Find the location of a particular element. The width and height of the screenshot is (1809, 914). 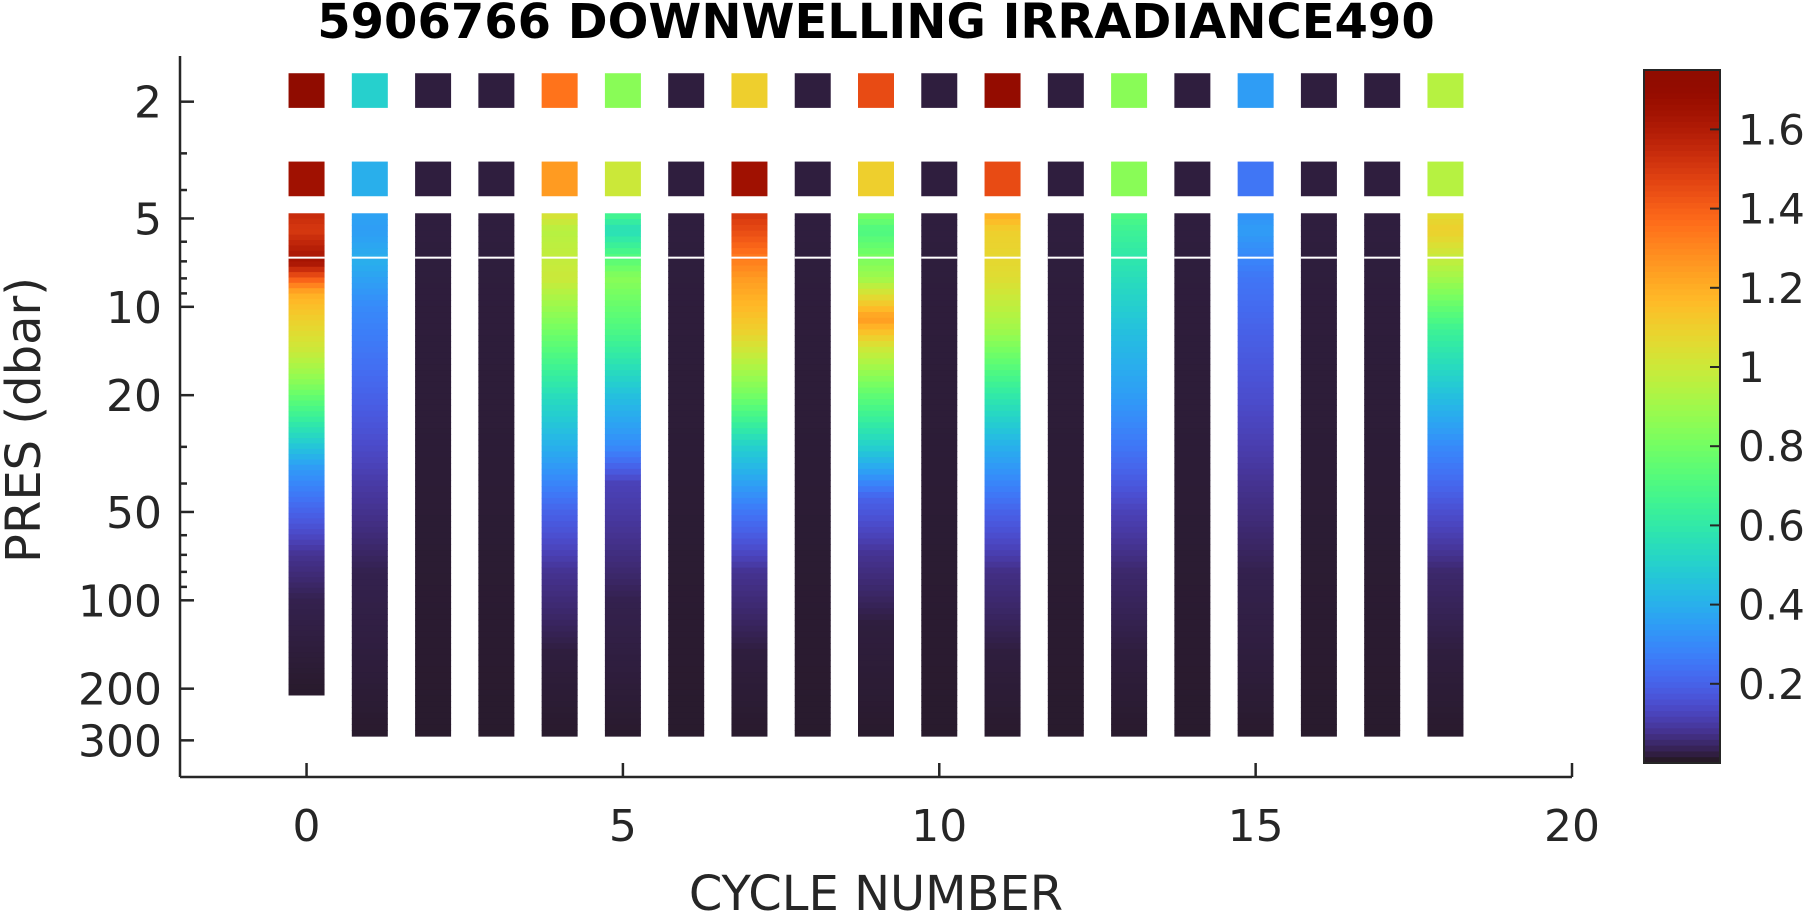

colorbar-tick-label: 1 is located at coordinates (1751, 367).